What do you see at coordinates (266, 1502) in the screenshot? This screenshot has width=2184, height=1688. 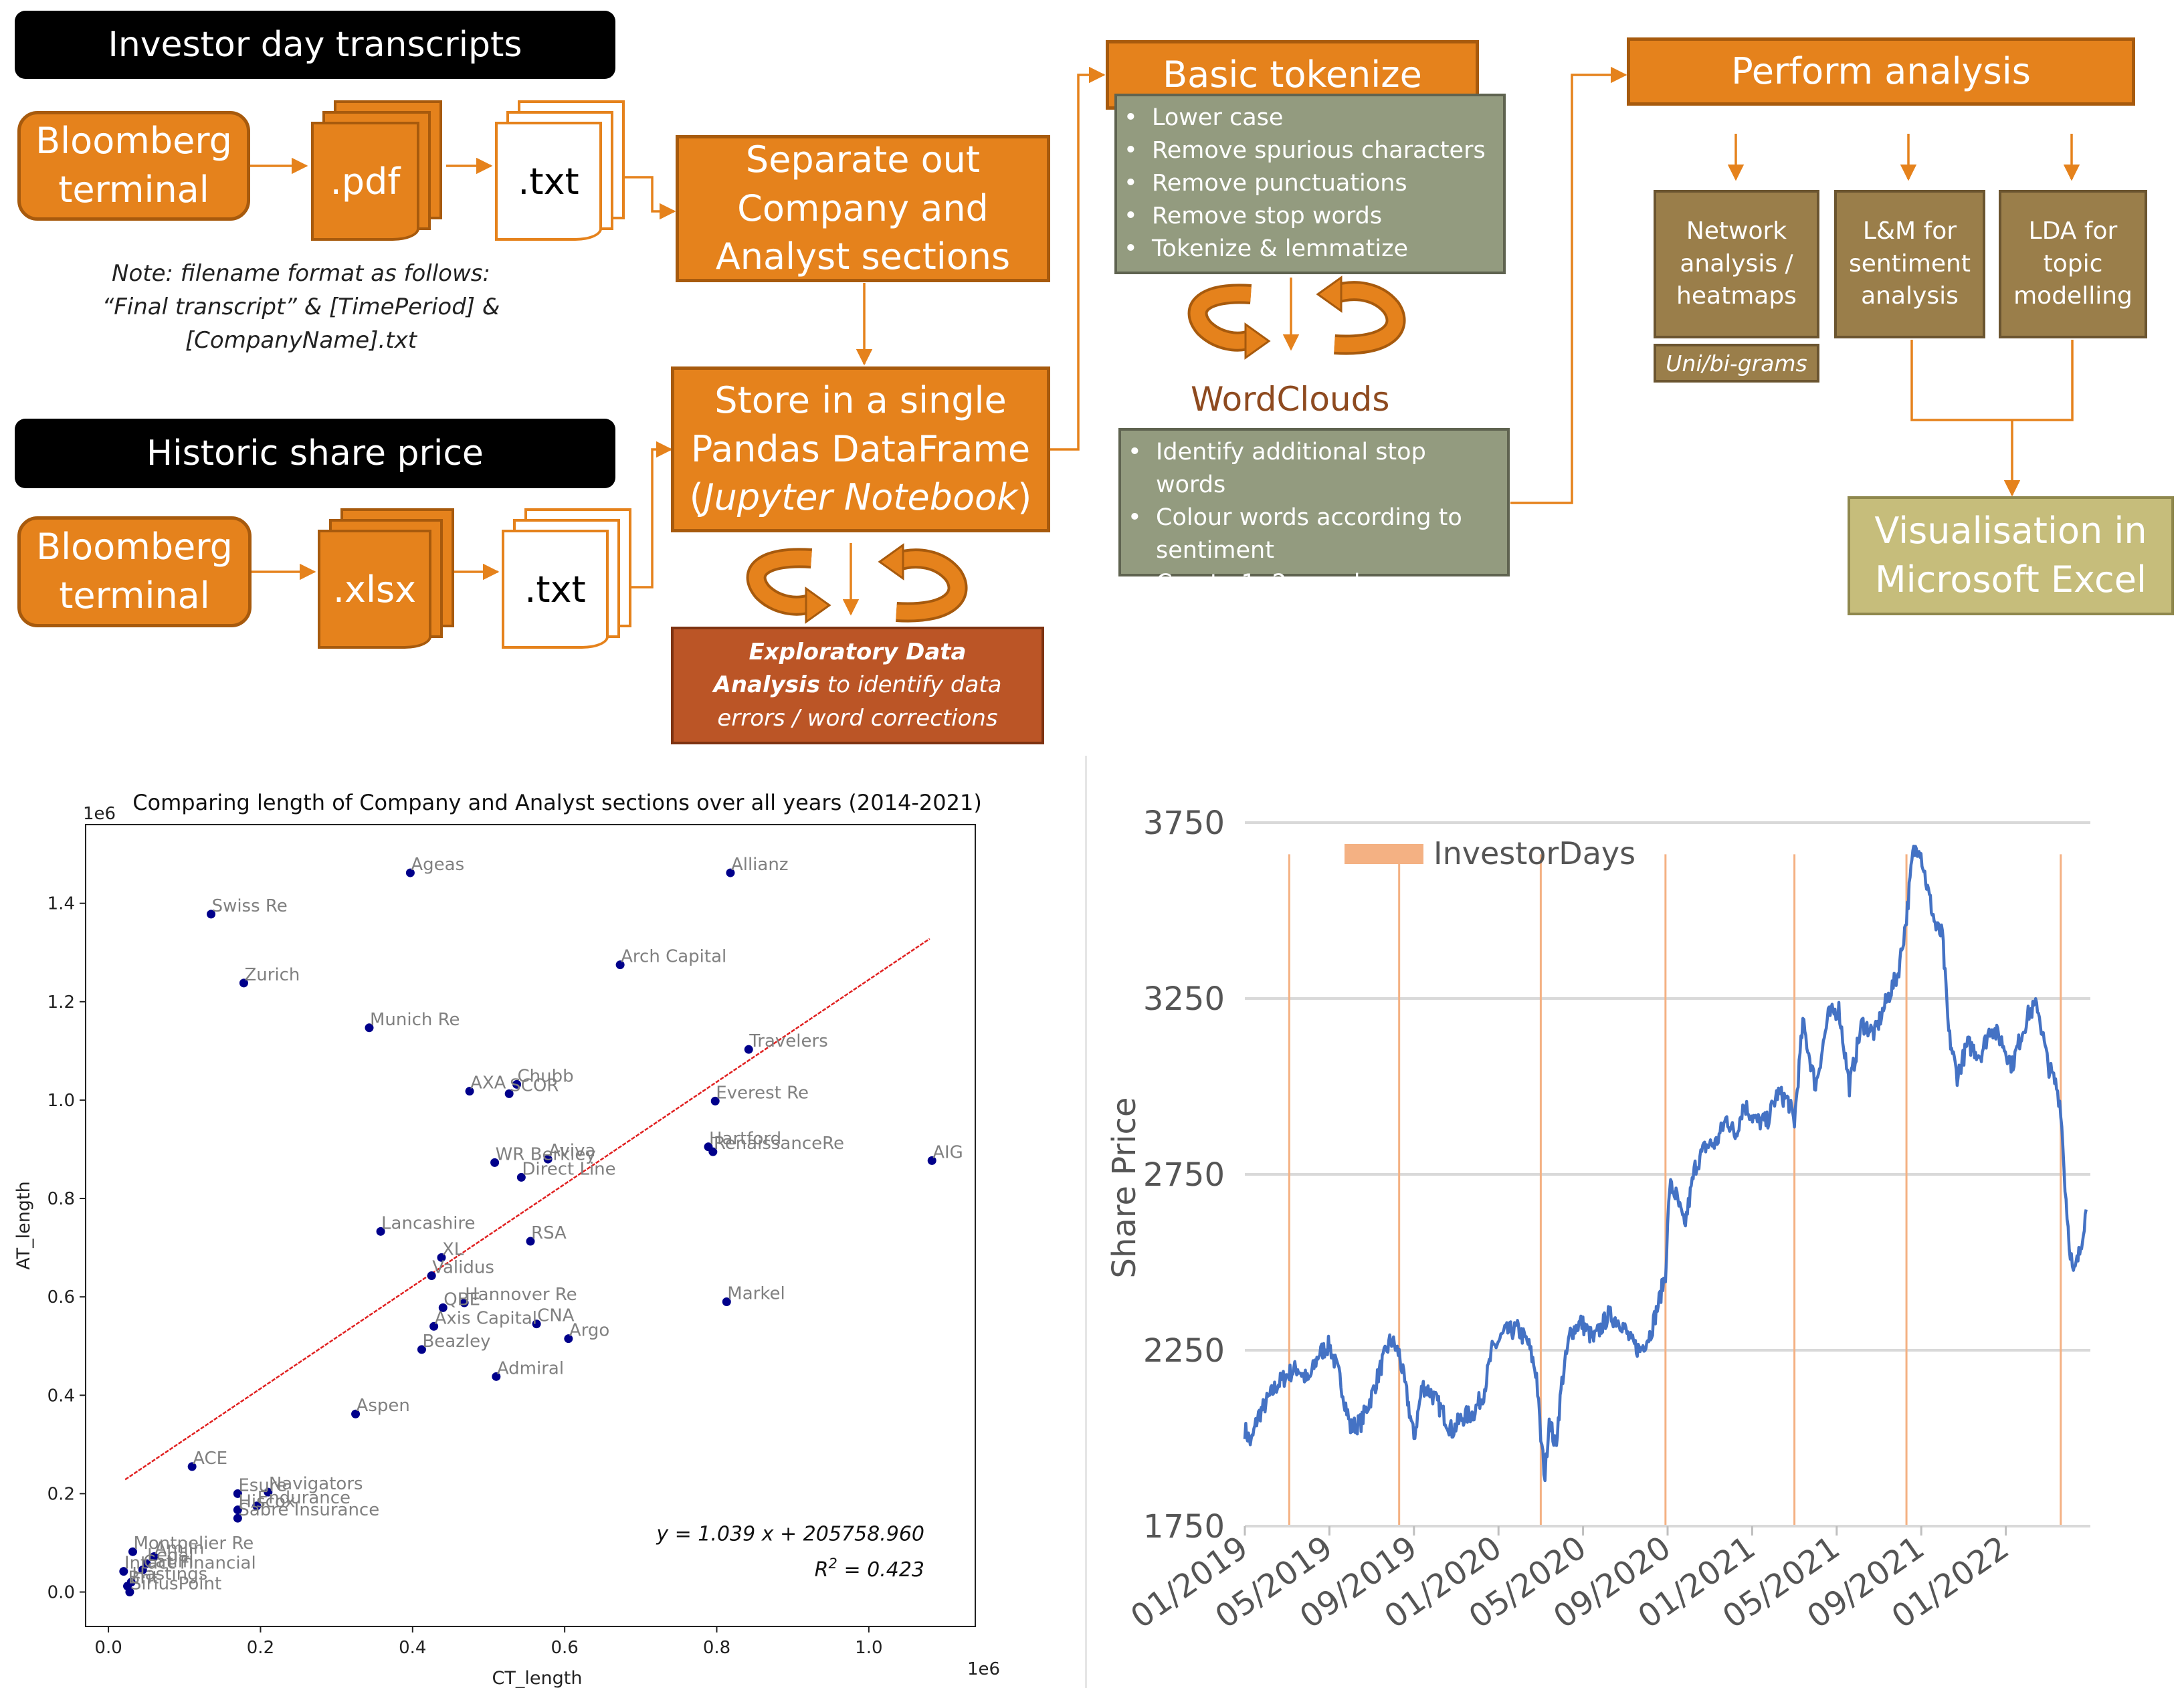 I see `point-label: Hiscox` at bounding box center [266, 1502].